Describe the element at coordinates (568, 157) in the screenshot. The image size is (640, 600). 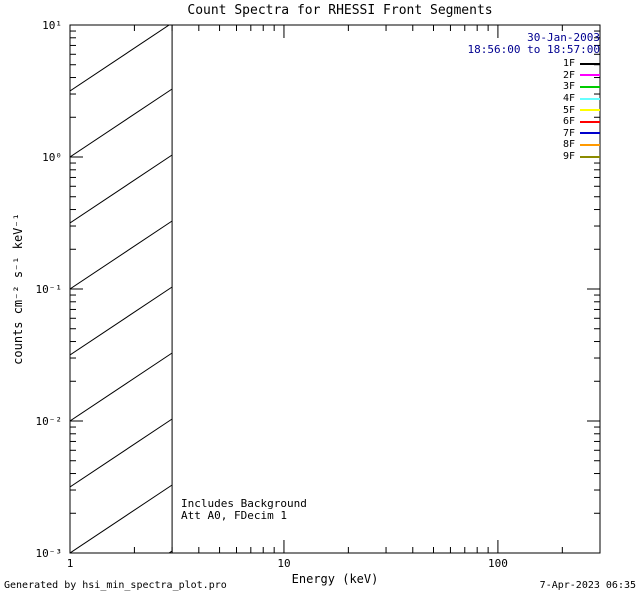
I see `legend-entry-label: 9F` at that location.